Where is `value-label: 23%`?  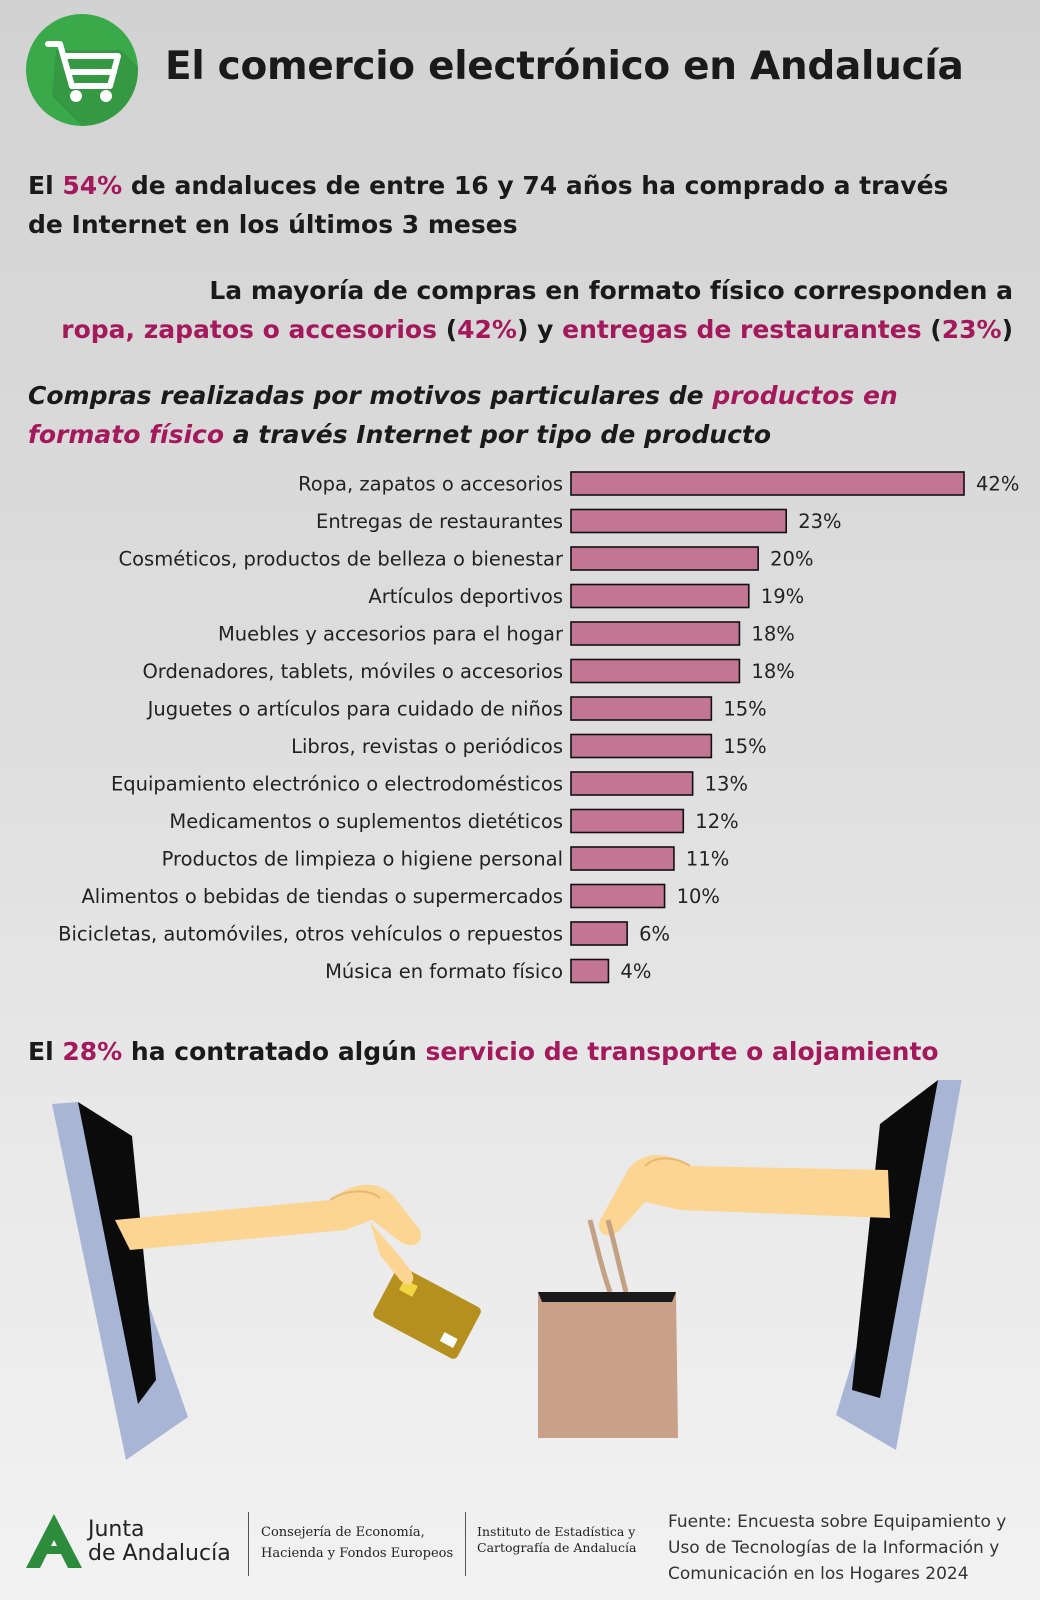 value-label: 23% is located at coordinates (819, 521).